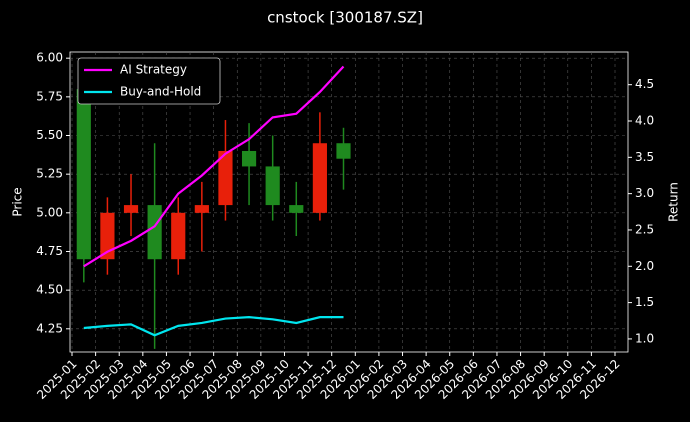 The height and width of the screenshot is (422, 690). I want to click on legend-box, so click(149, 81).